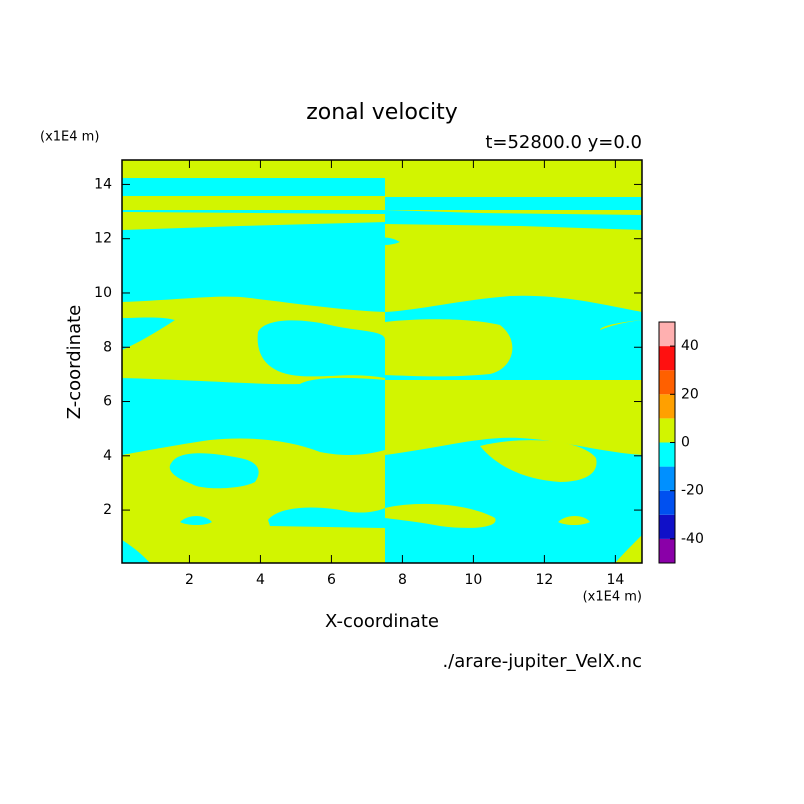 Image resolution: width=804 pixels, height=804 pixels. Describe the element at coordinates (103, 239) in the screenshot. I see `y-tick-label: 12` at that location.